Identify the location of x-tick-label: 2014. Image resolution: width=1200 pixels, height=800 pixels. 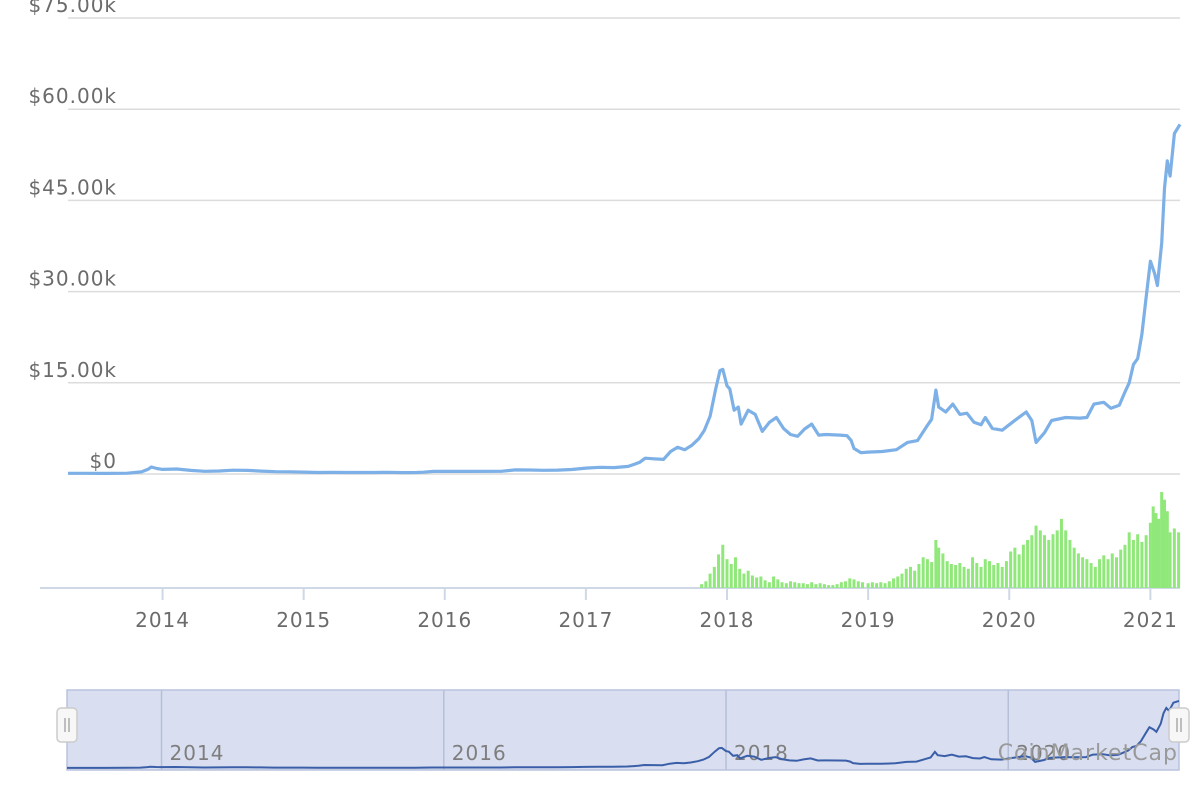
(162, 620).